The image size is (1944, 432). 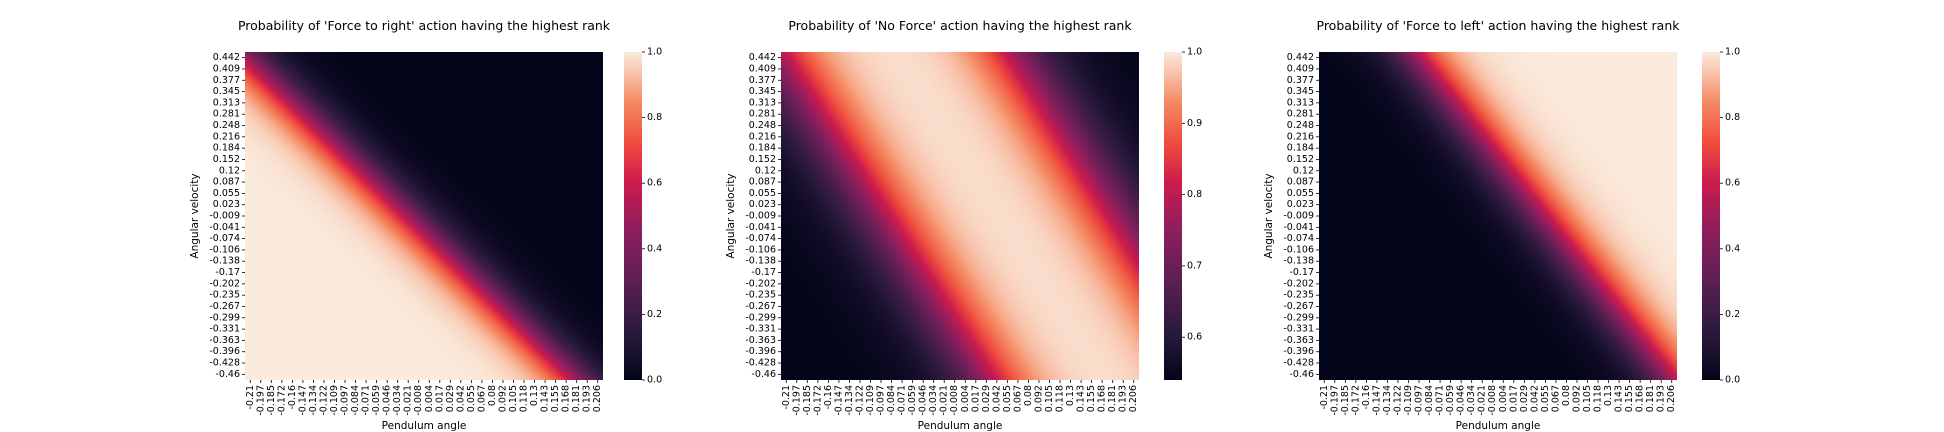 What do you see at coordinates (1300, 193) in the screenshot?
I see `y-tick-label: 0.055` at bounding box center [1300, 193].